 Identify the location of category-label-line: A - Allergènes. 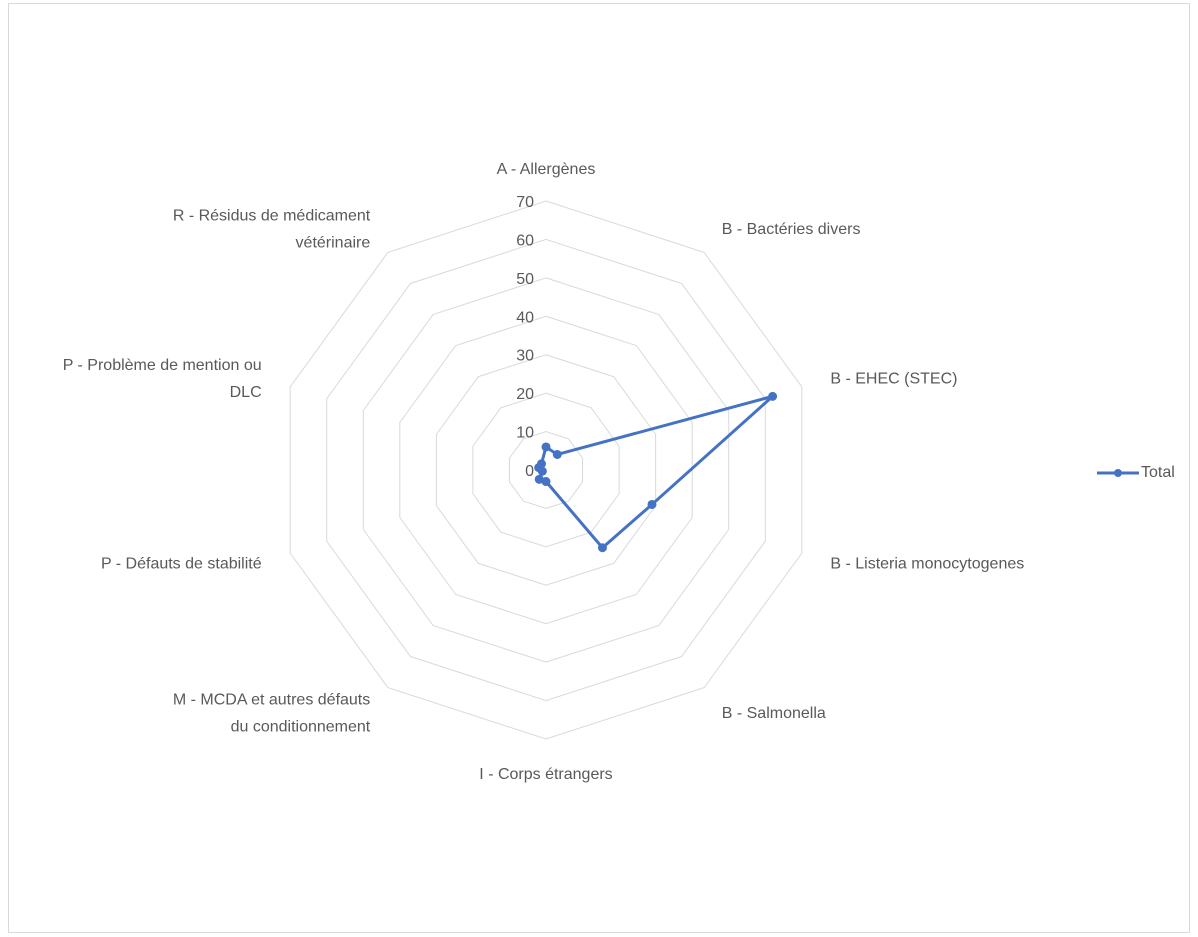
(546, 169).